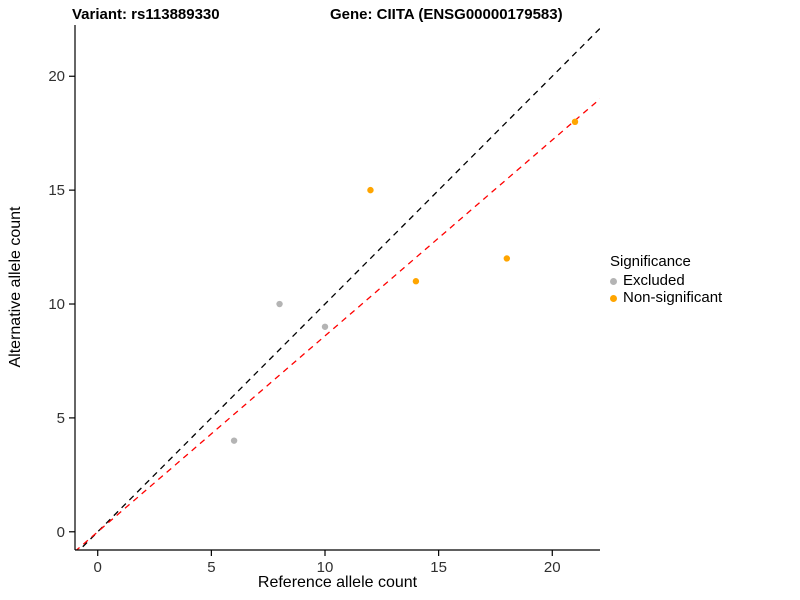 The image size is (800, 600). I want to click on x-tick-label: 5, so click(211, 567).